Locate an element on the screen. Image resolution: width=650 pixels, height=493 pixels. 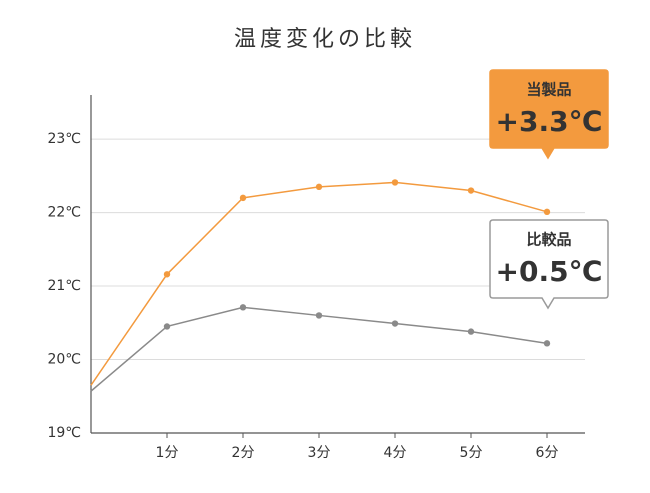
x-tick-label: 3分 is located at coordinates (319, 453).